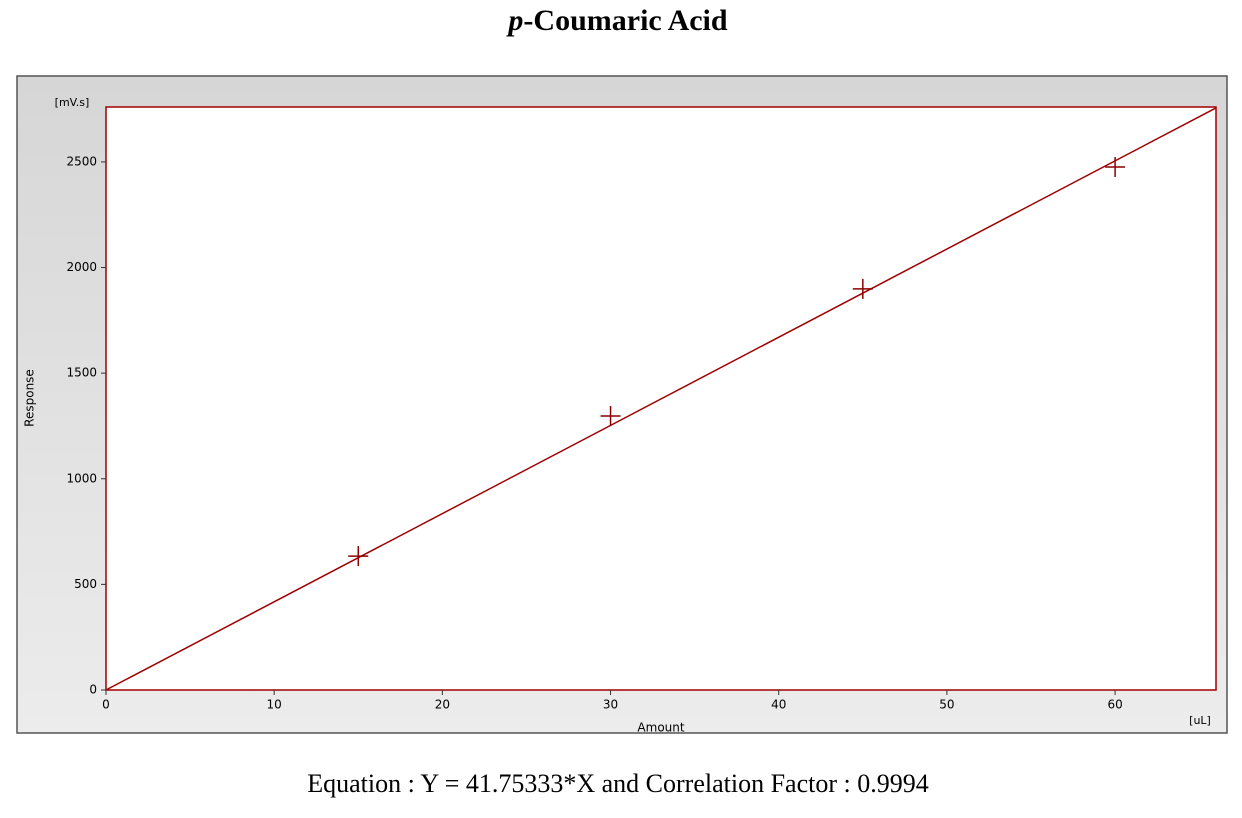  I want to click on y-tick-label: 0, so click(93, 690).